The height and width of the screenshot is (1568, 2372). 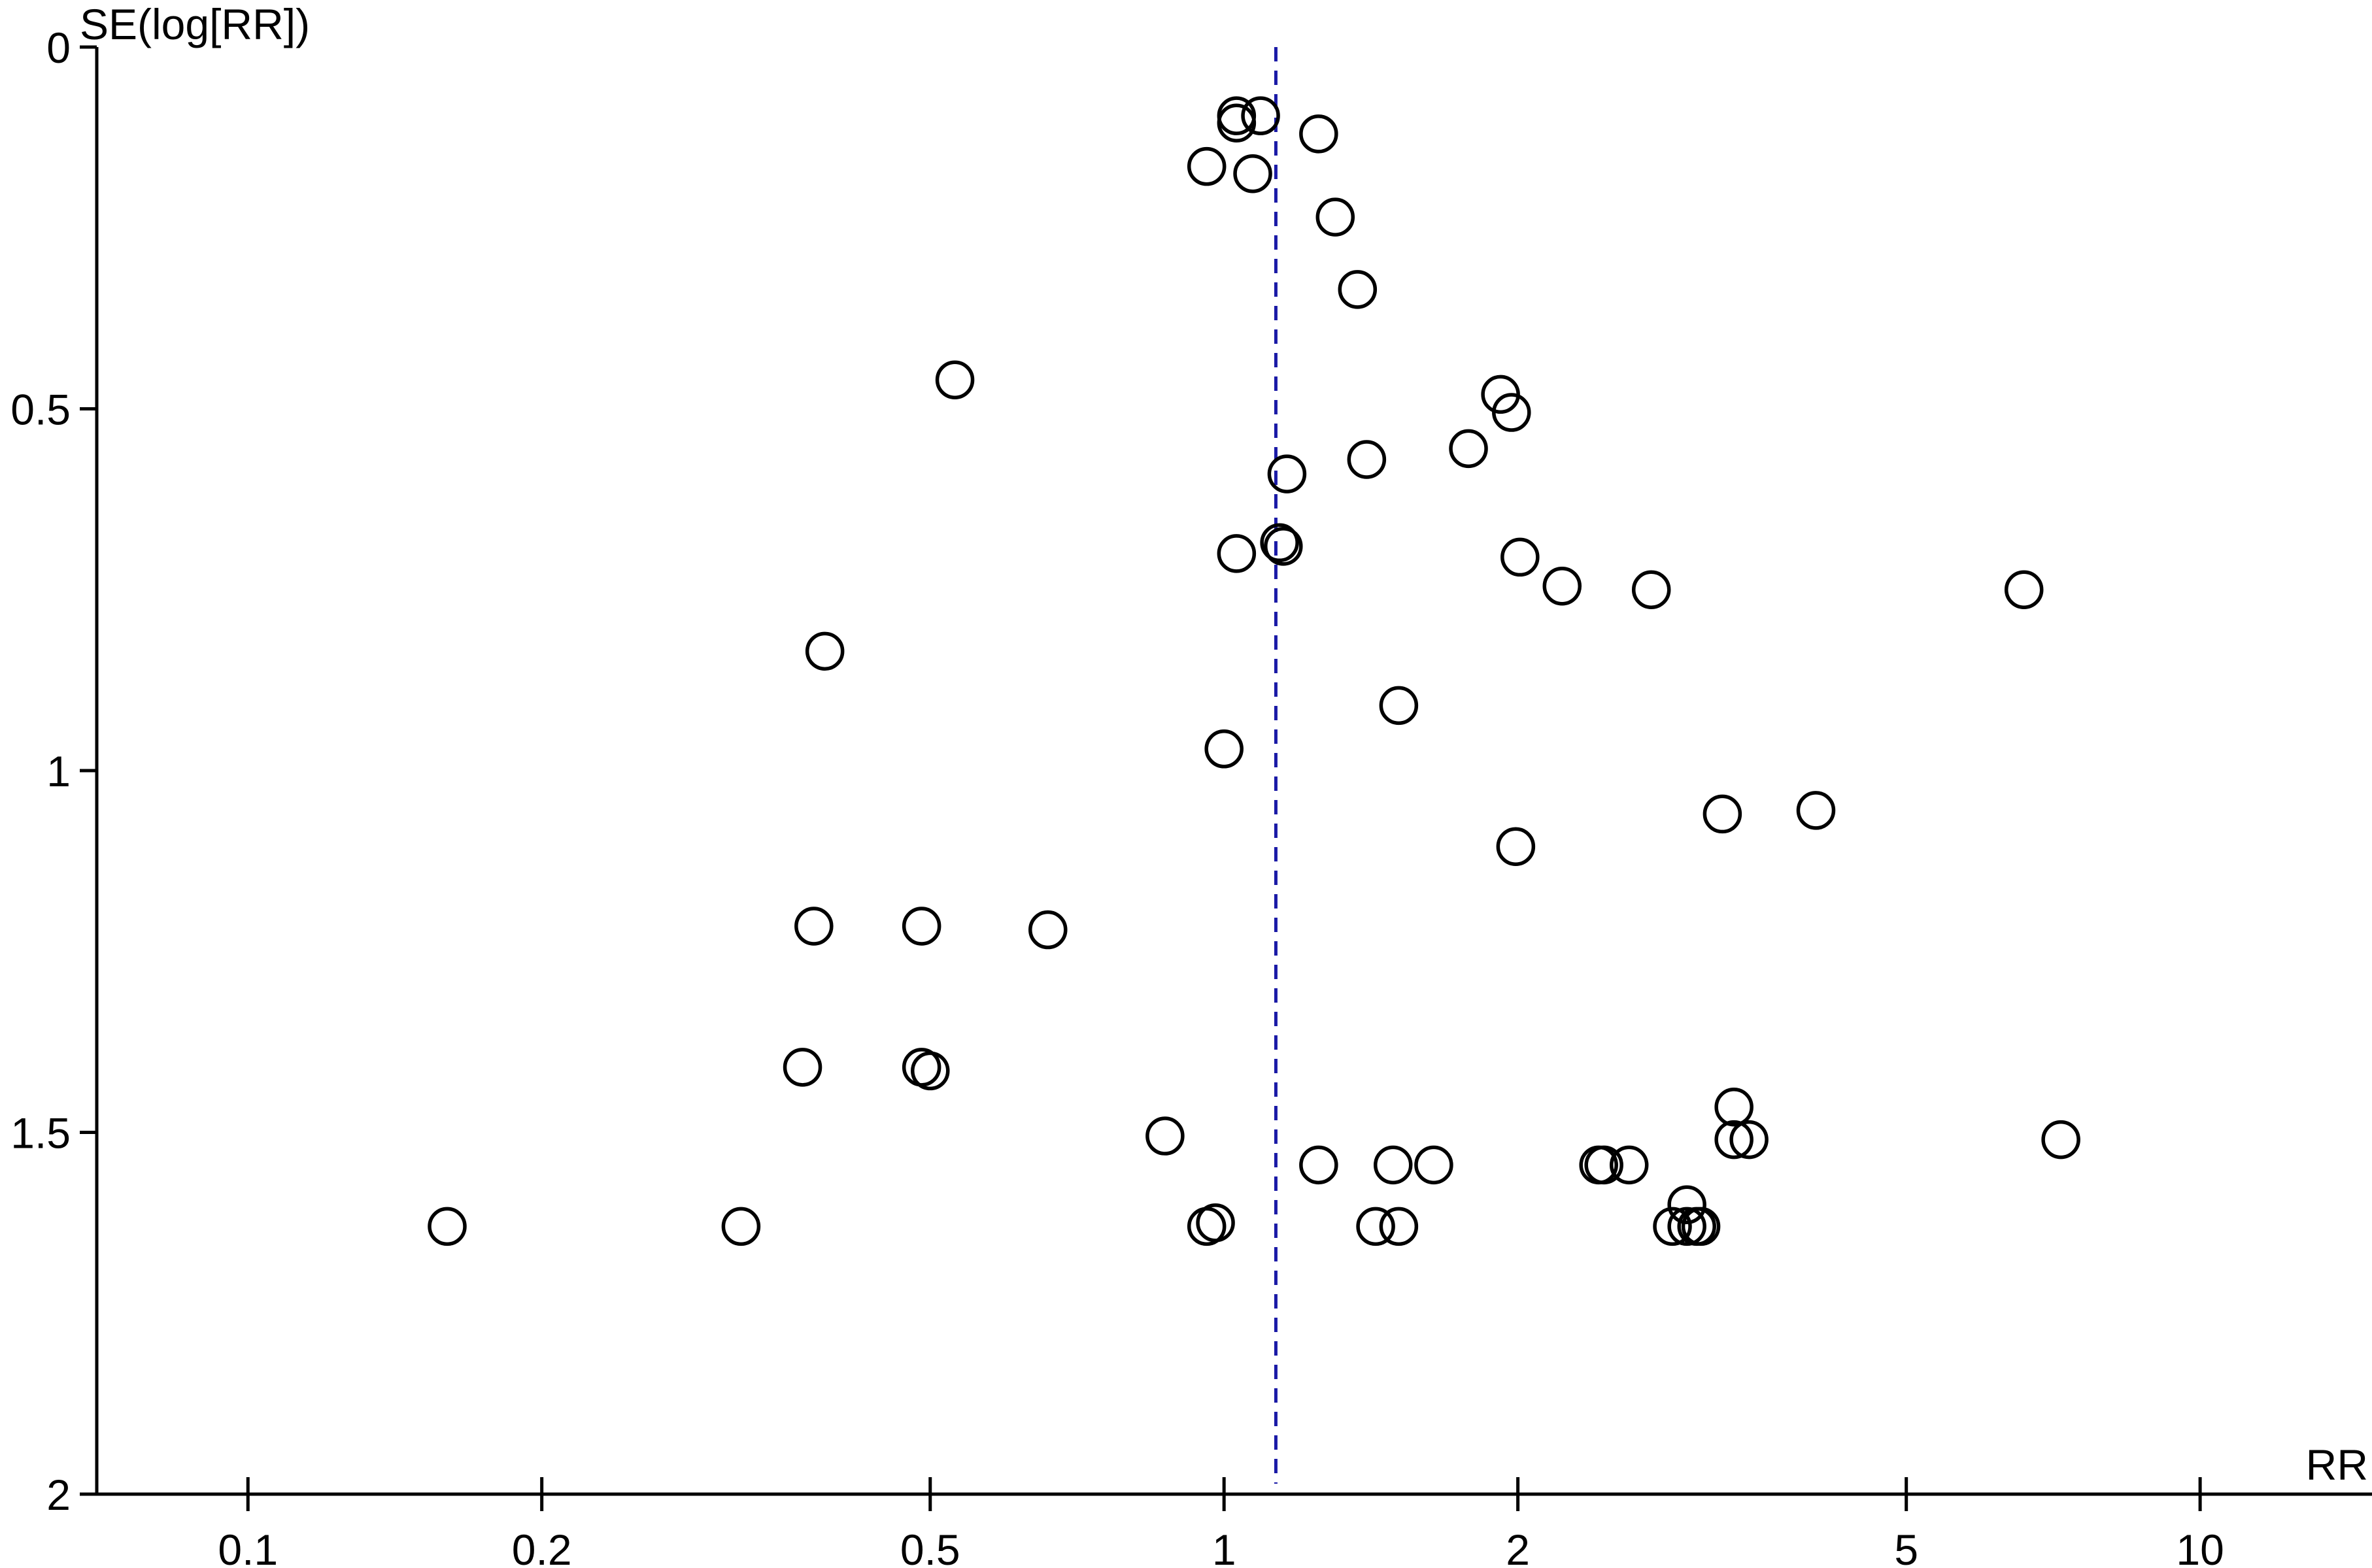 What do you see at coordinates (2200, 1547) in the screenshot?
I see `x-tick-label: 10` at bounding box center [2200, 1547].